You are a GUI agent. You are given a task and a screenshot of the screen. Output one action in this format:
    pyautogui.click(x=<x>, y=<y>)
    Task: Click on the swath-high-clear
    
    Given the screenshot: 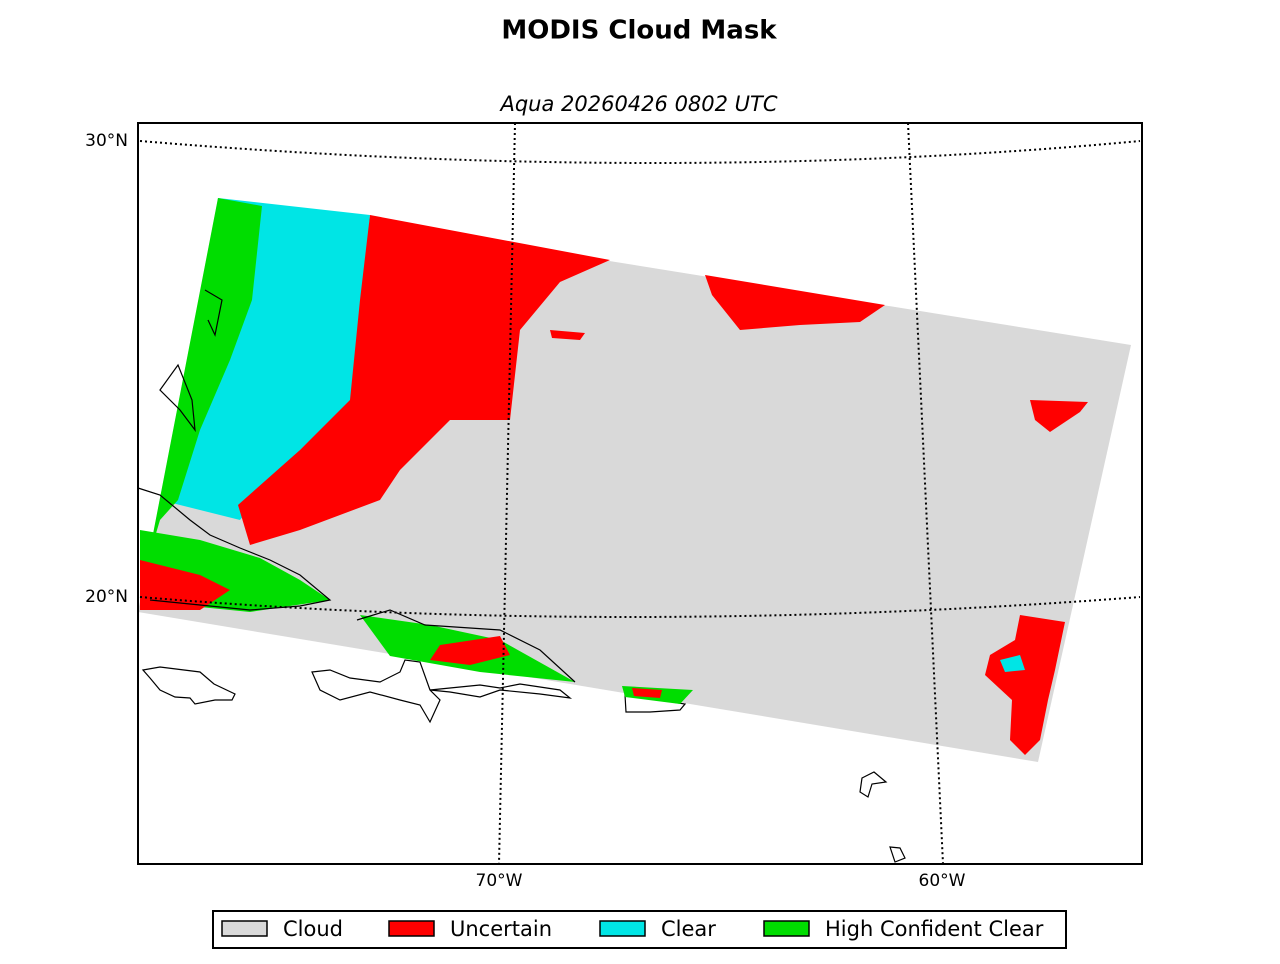 What is the action you would take?
    pyautogui.click(x=205, y=379)
    